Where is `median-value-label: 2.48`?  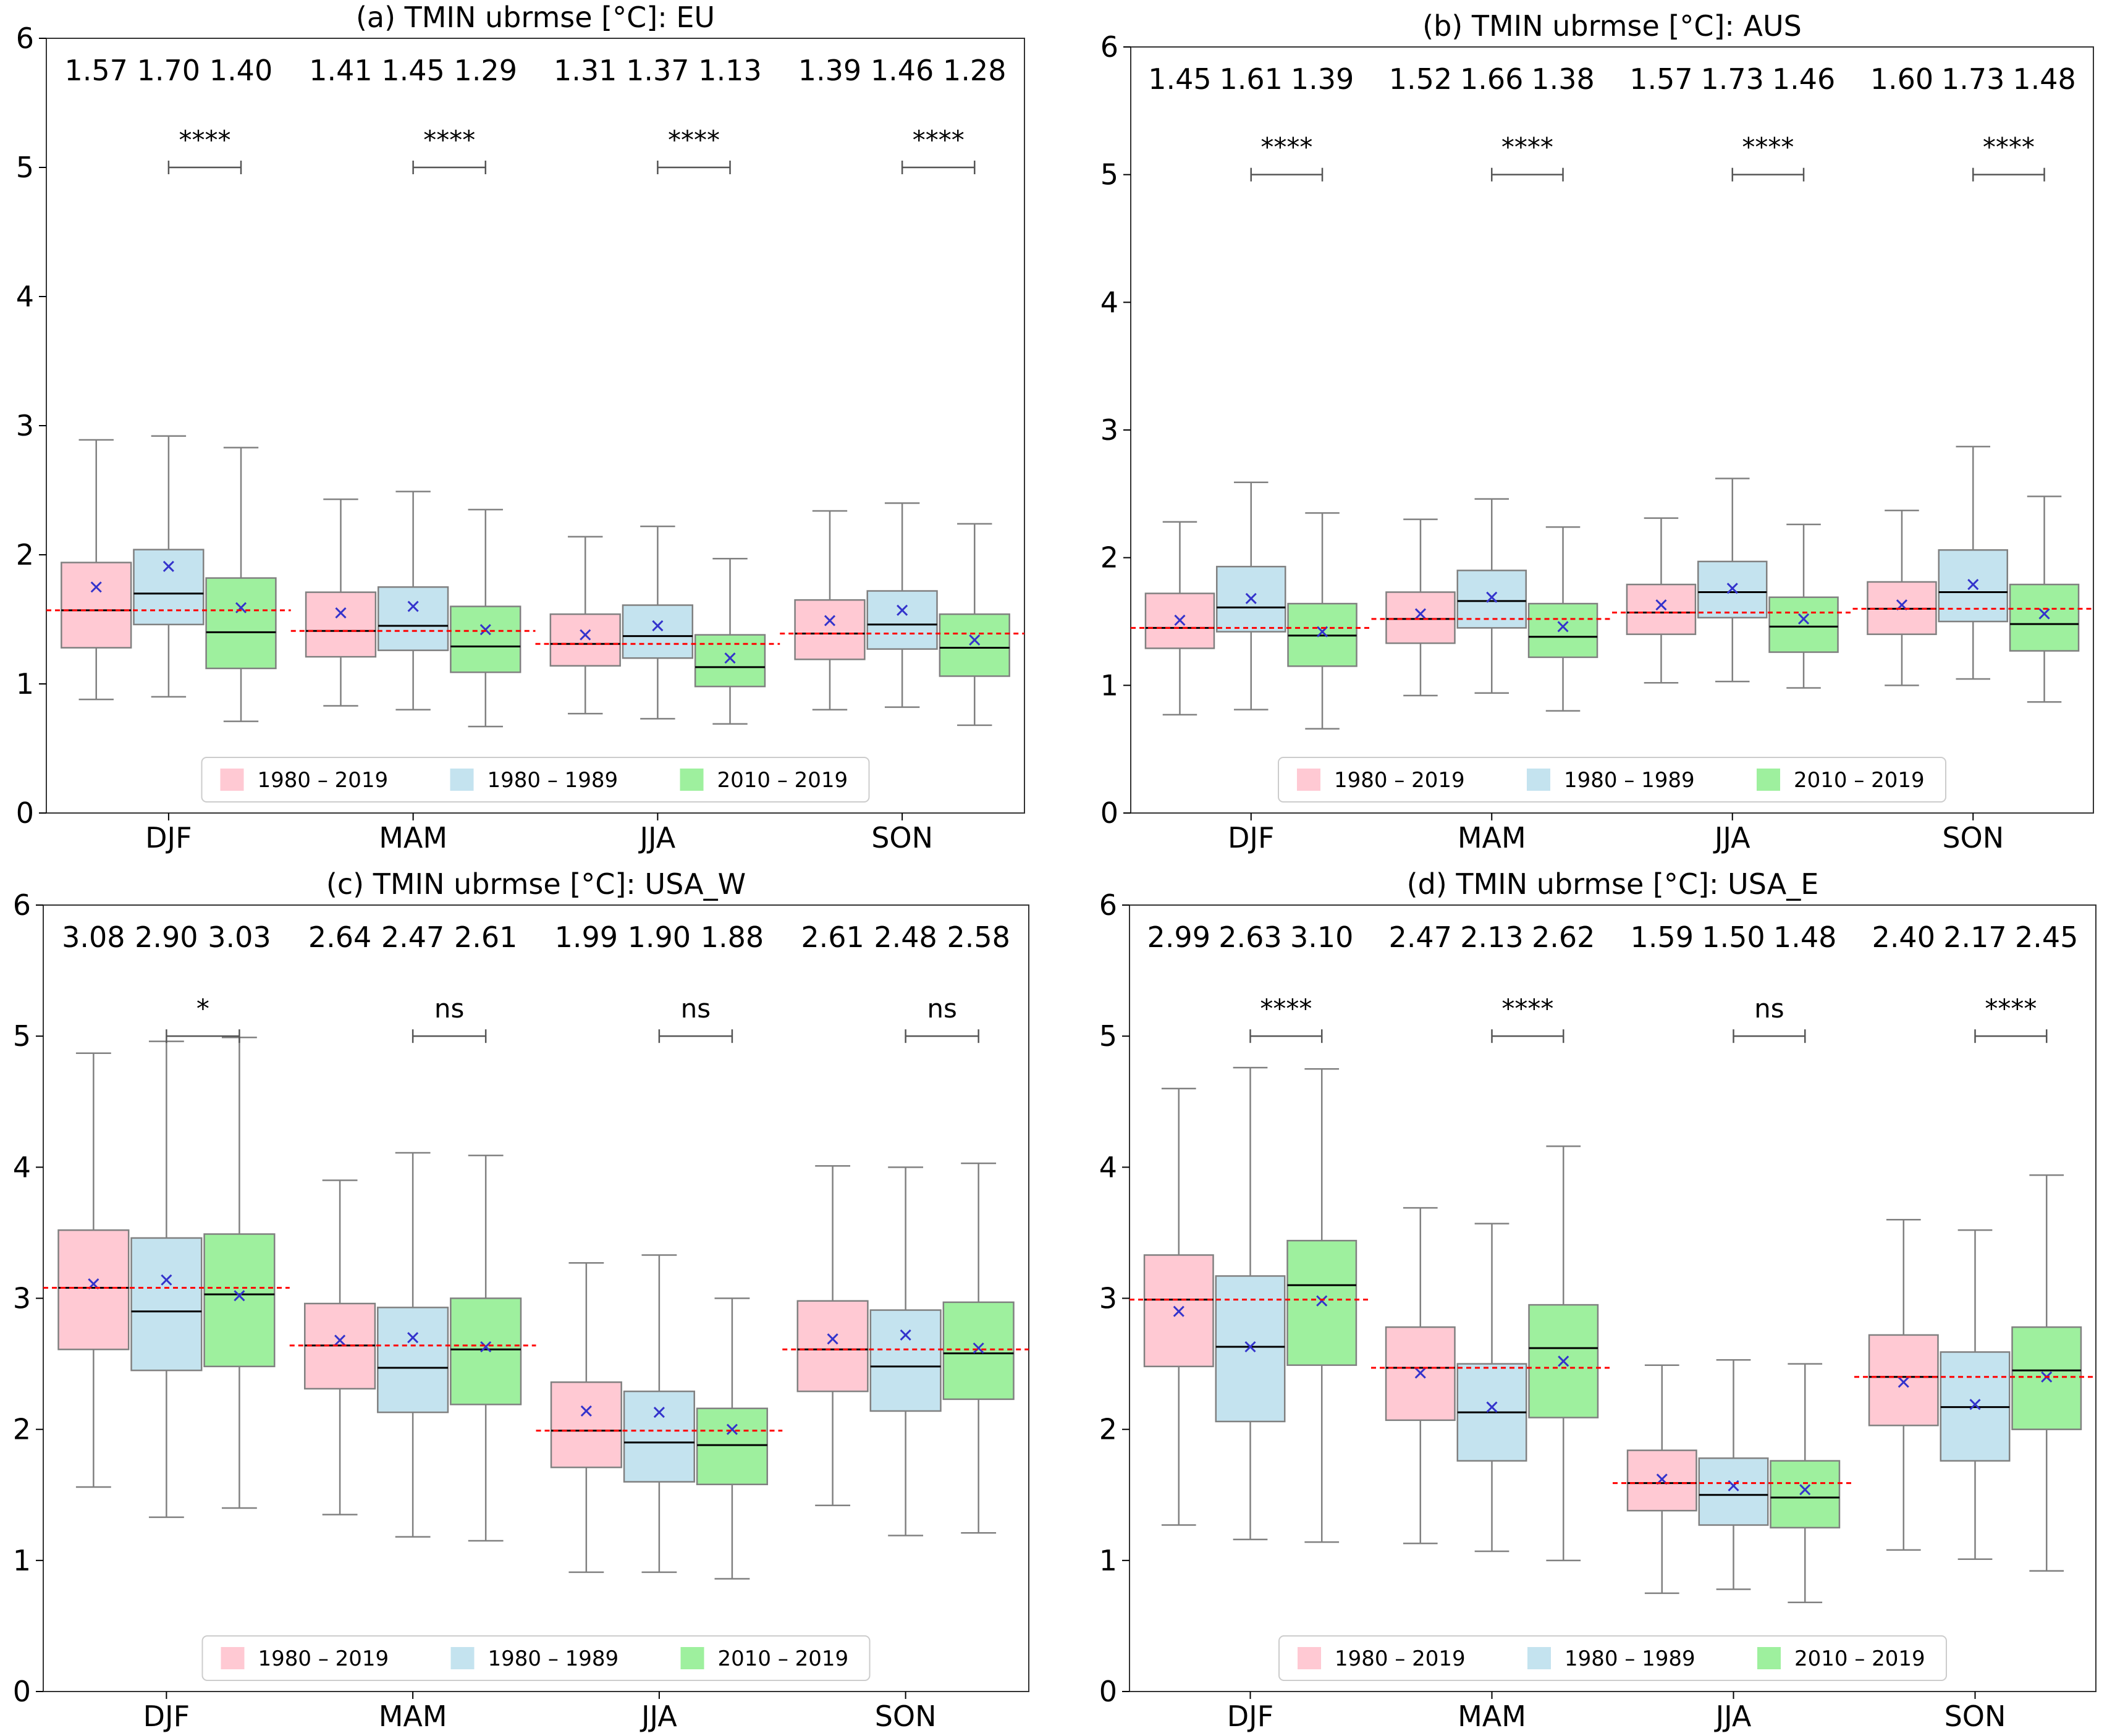
median-value-label: 2.48 is located at coordinates (905, 937).